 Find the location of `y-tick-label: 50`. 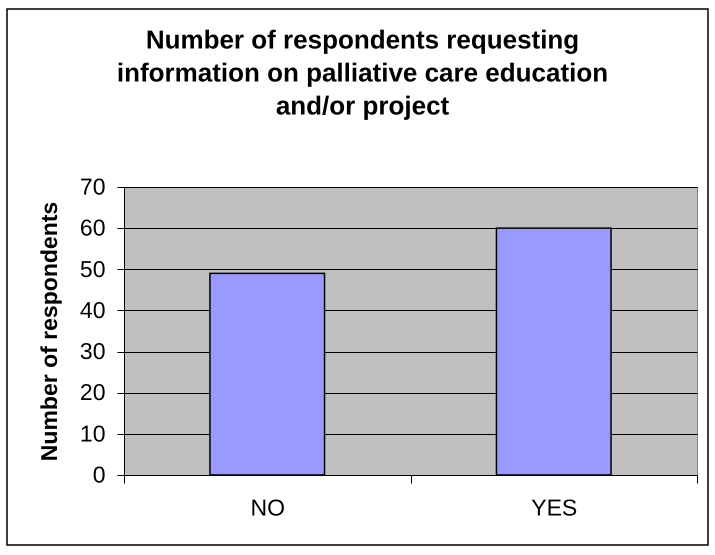

y-tick-label: 50 is located at coordinates (93, 269).